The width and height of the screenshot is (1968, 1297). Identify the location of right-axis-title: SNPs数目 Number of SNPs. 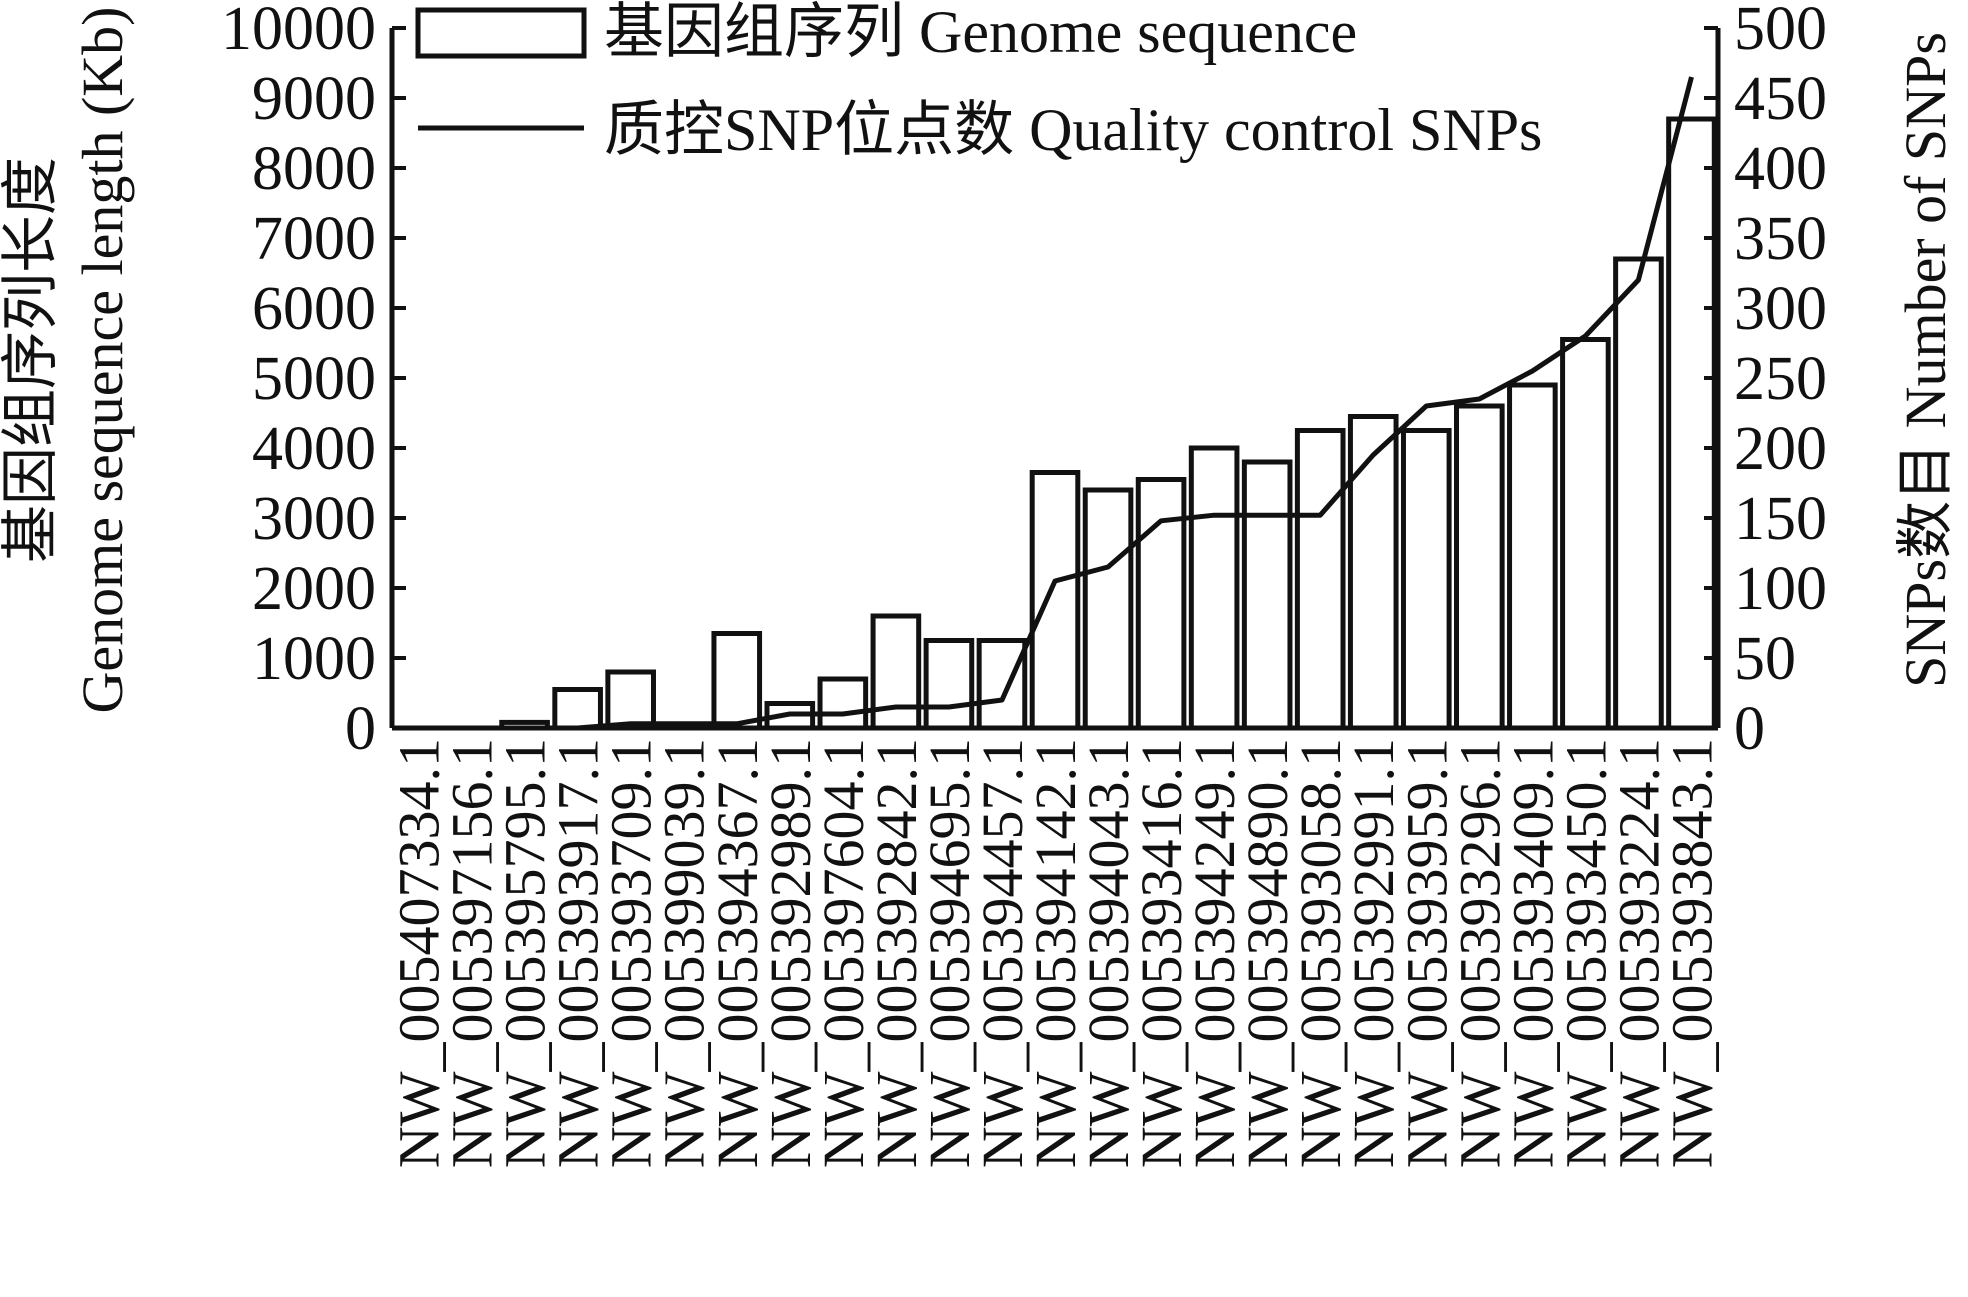
(1925, 360).